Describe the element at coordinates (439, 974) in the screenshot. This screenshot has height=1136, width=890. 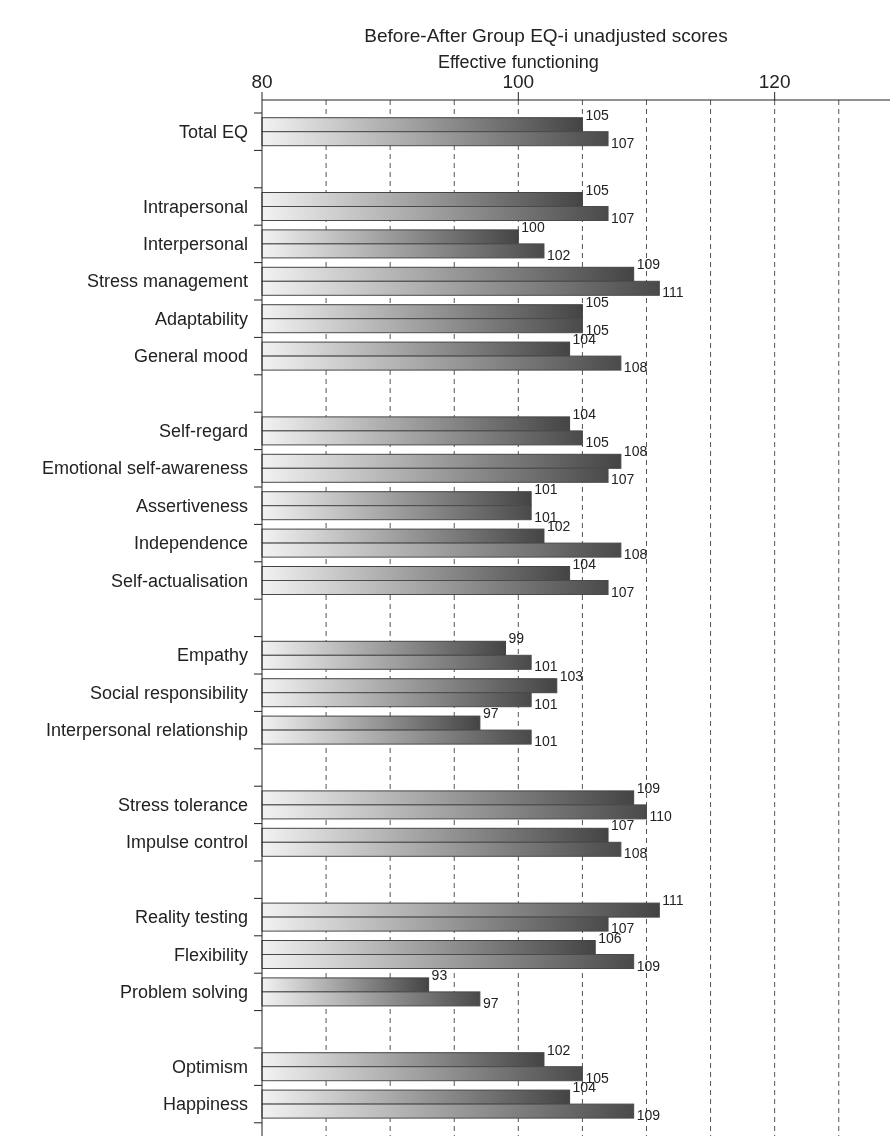
I see `data-label: 93` at that location.